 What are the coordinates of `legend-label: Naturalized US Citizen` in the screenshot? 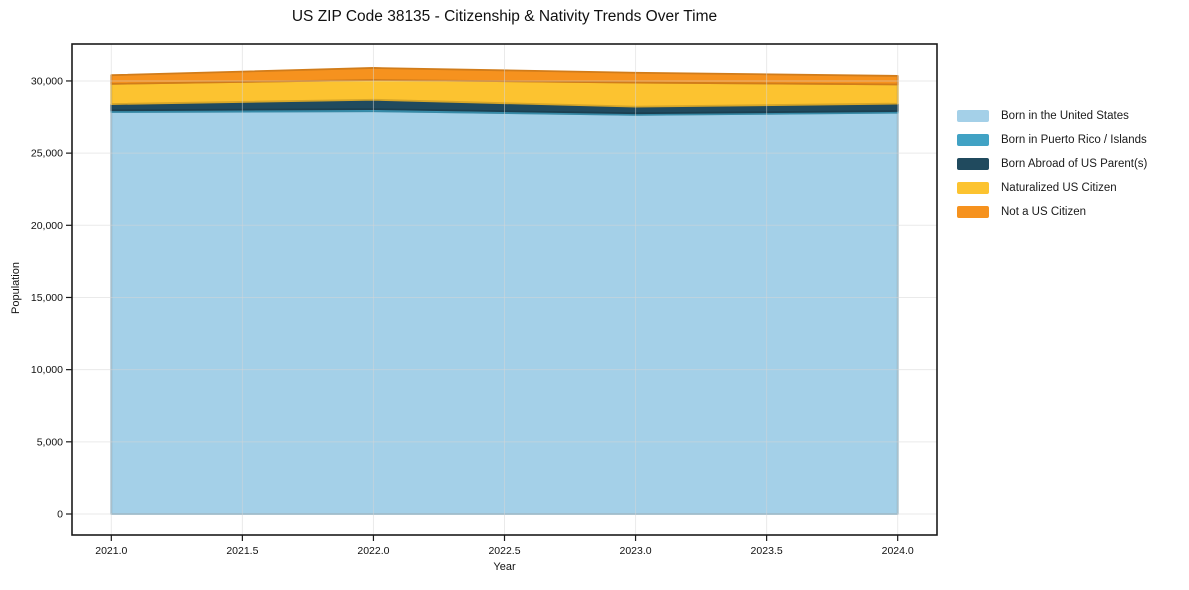 It's located at (1059, 188).